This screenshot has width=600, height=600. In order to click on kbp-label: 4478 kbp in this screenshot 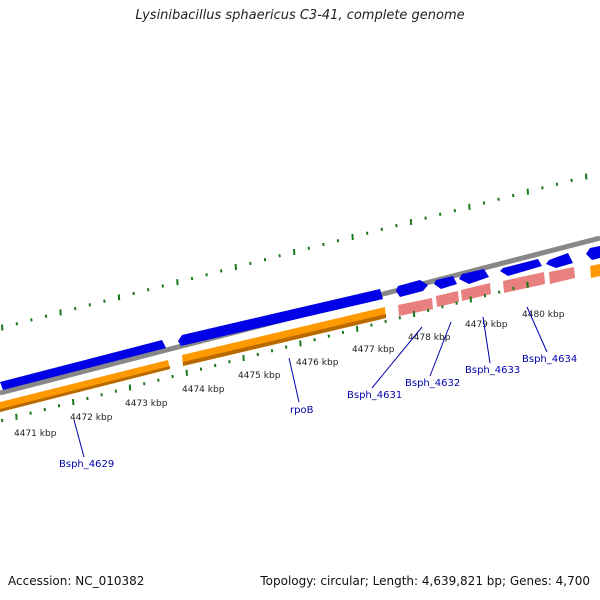, I will do `click(429, 338)`.